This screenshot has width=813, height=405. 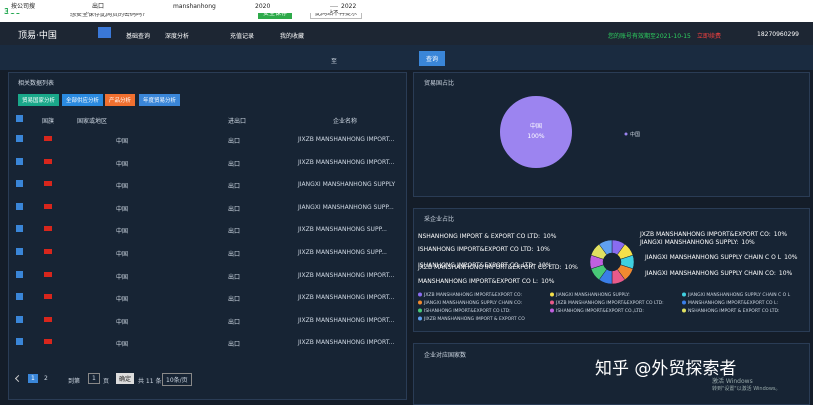 I want to click on nav-item: 充值记录, so click(x=242, y=36).